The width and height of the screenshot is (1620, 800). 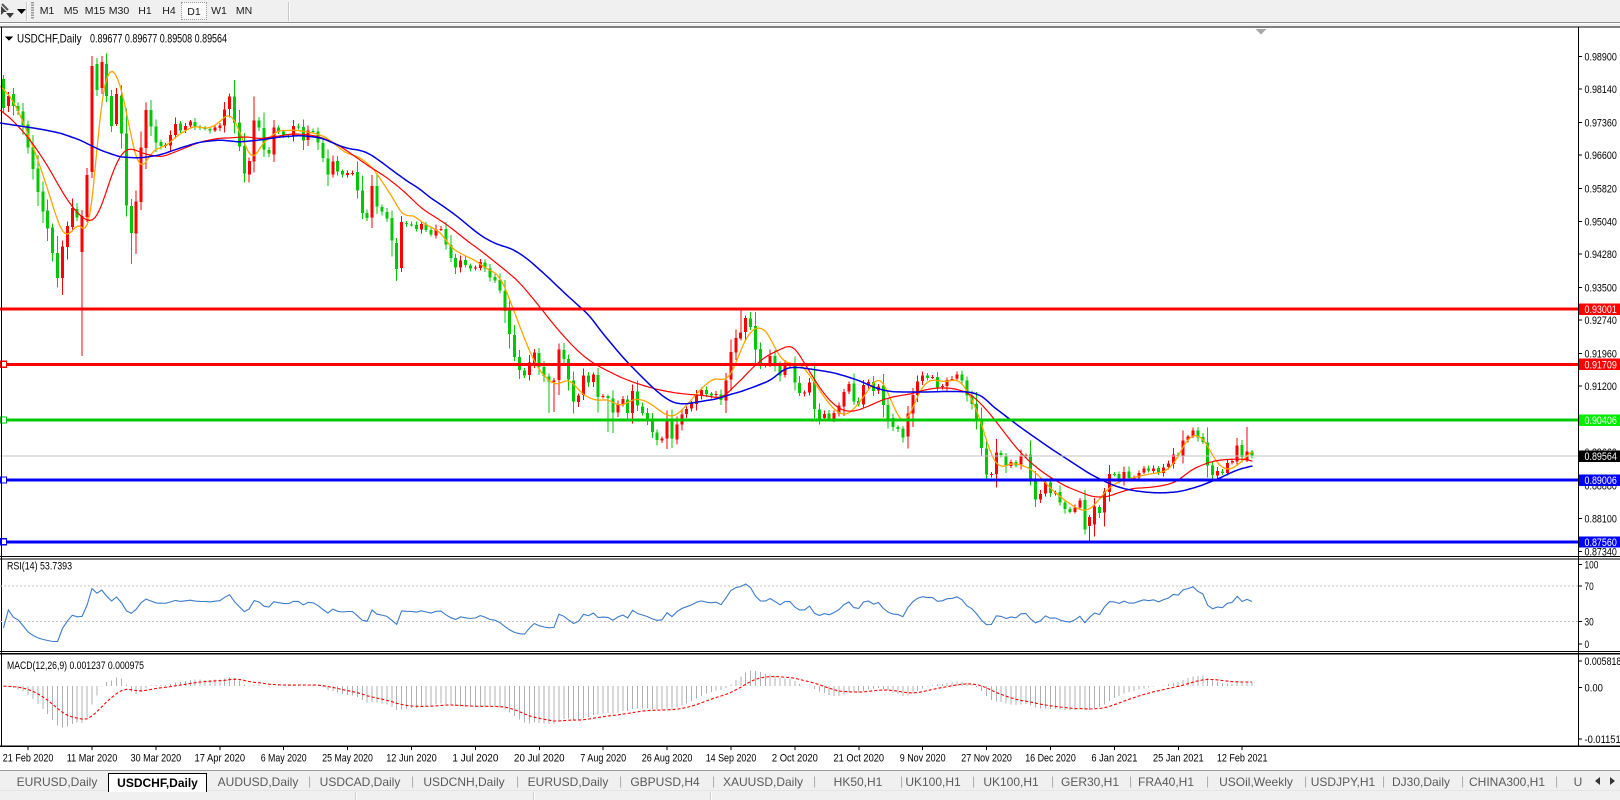 What do you see at coordinates (347, 759) in the screenshot?
I see `svg-text: 25 May 2020` at bounding box center [347, 759].